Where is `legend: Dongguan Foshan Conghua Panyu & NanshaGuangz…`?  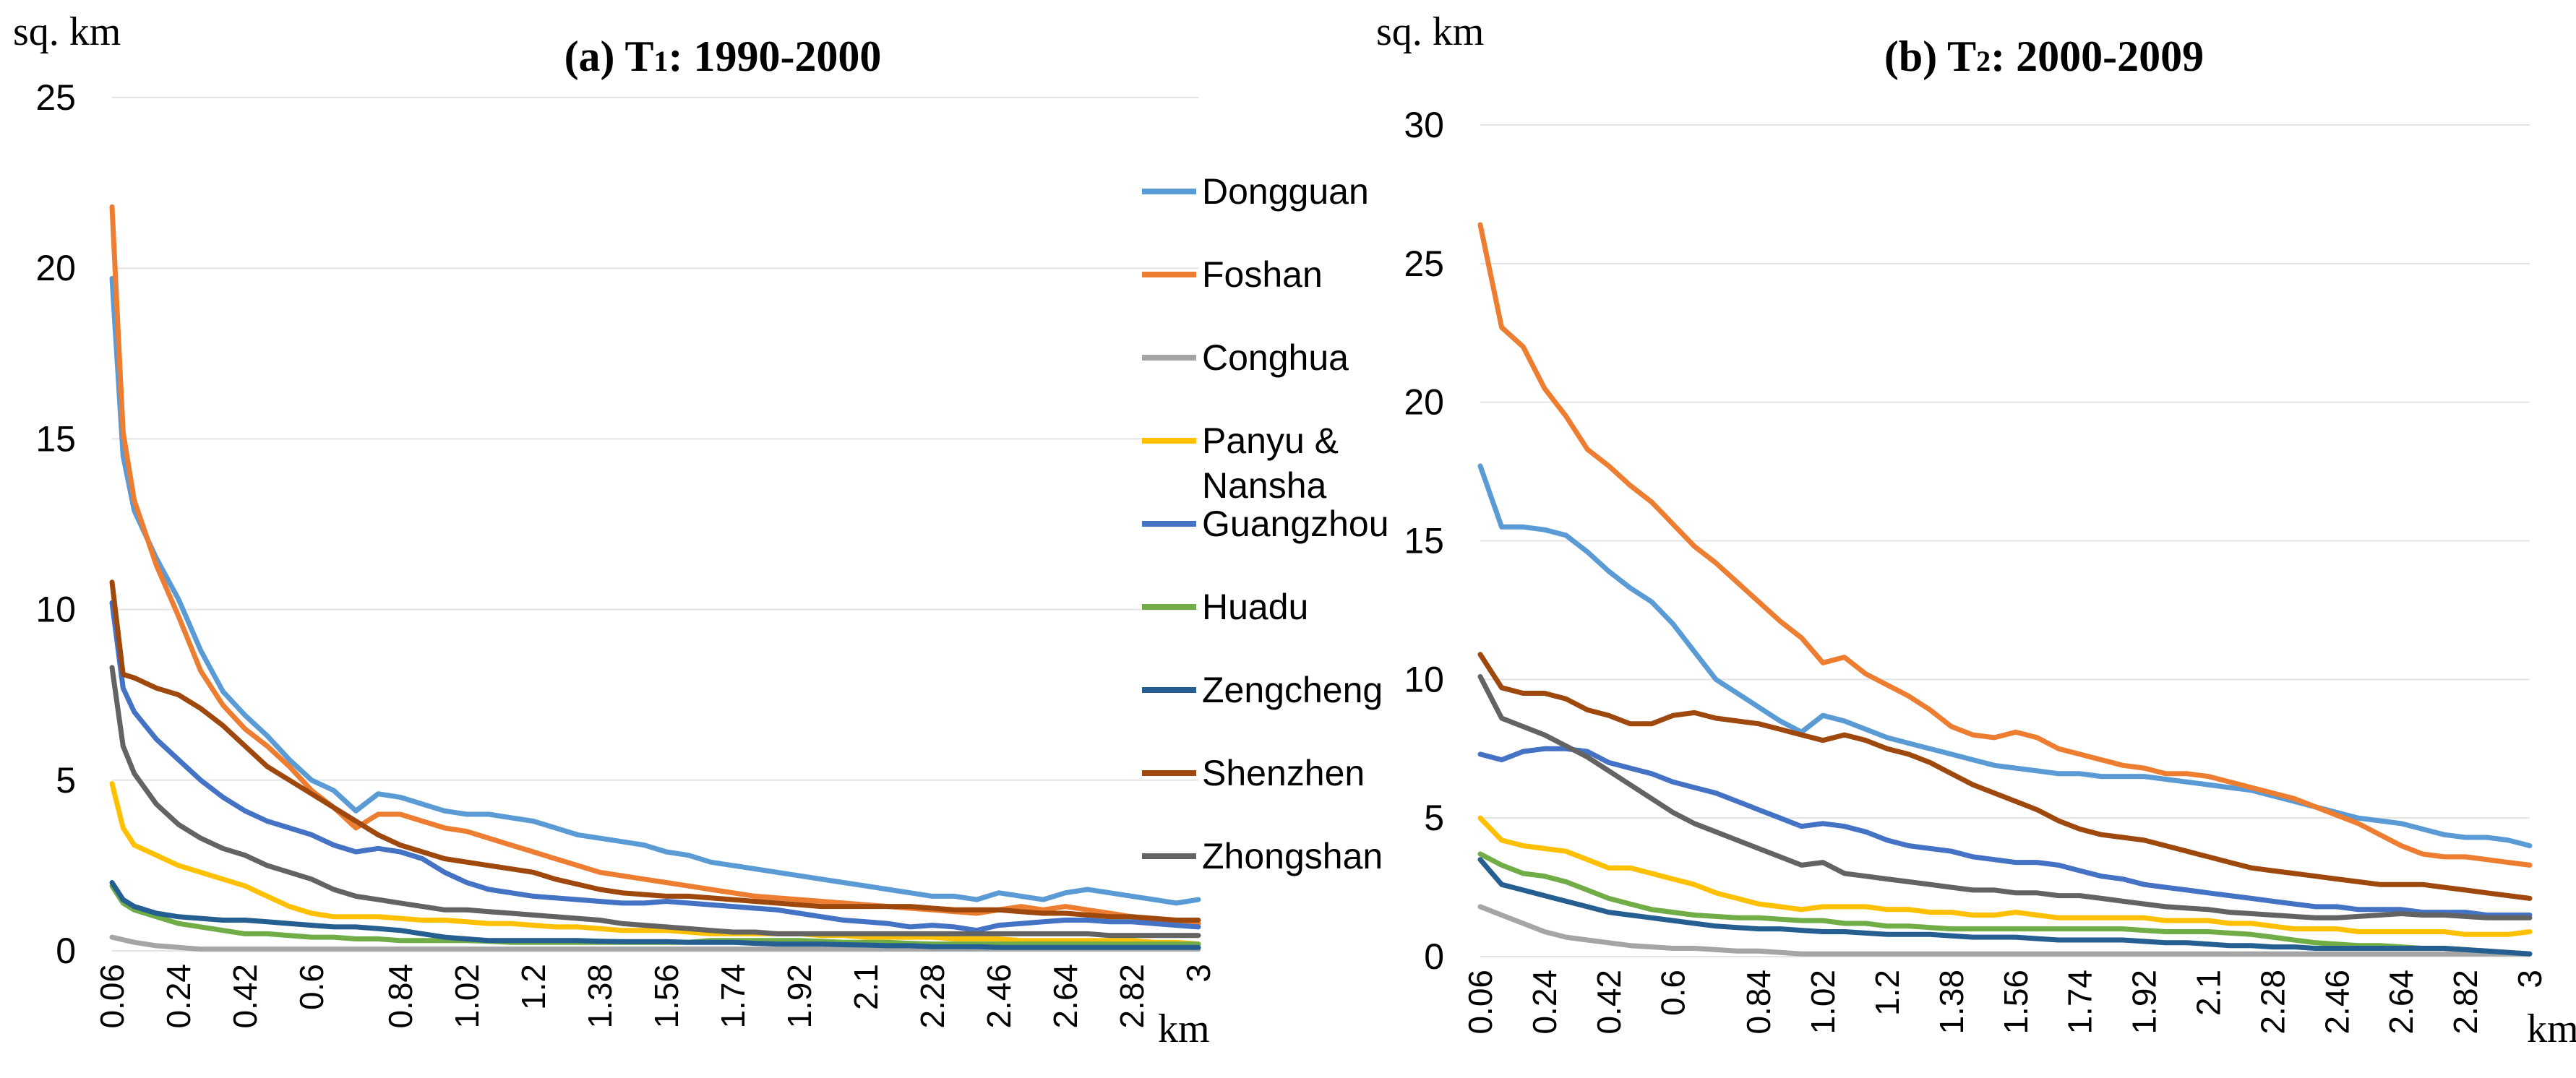
legend: Dongguan Foshan Conghua Panyu & NanshaGuangz… is located at coordinates (1266, 523).